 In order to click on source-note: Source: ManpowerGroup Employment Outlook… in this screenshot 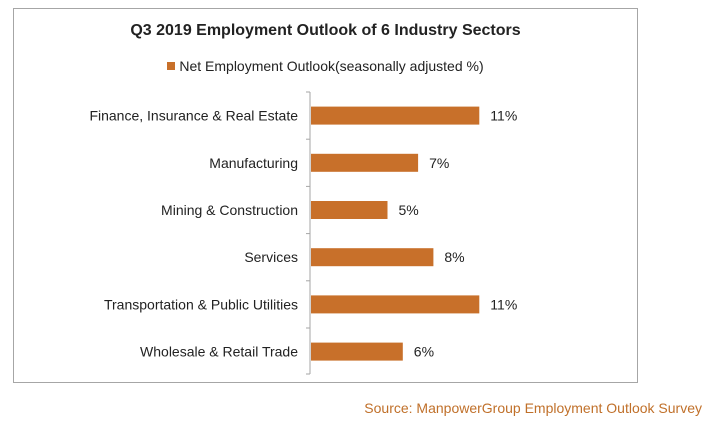, I will do `click(533, 408)`.